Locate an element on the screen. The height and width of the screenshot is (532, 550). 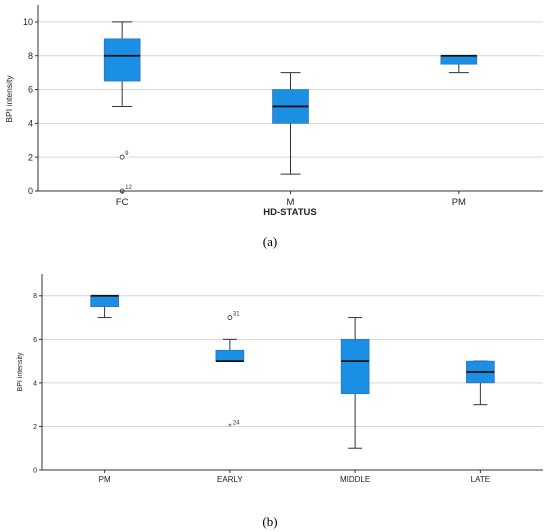
x-category-label: MIDDLE is located at coordinates (355, 479).